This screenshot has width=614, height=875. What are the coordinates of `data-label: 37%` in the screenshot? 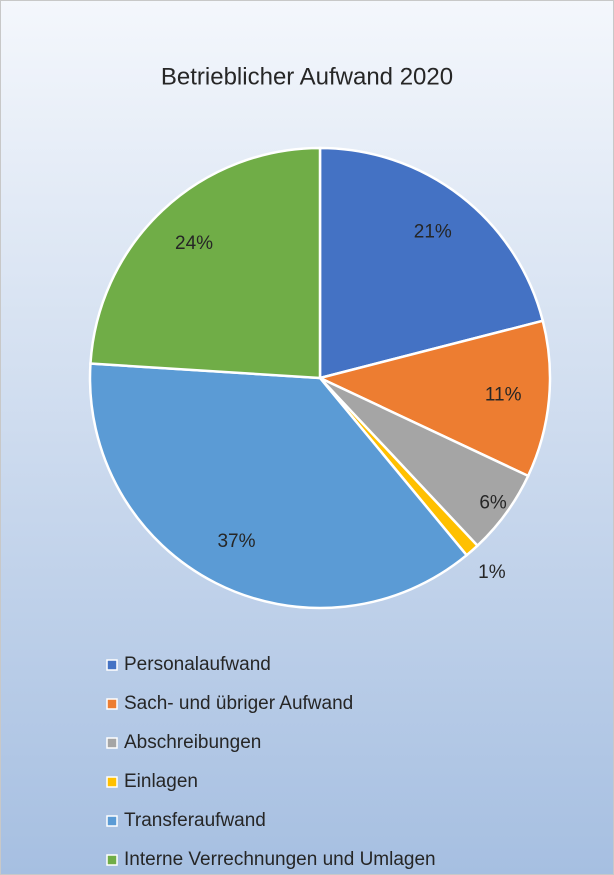 It's located at (236, 541).